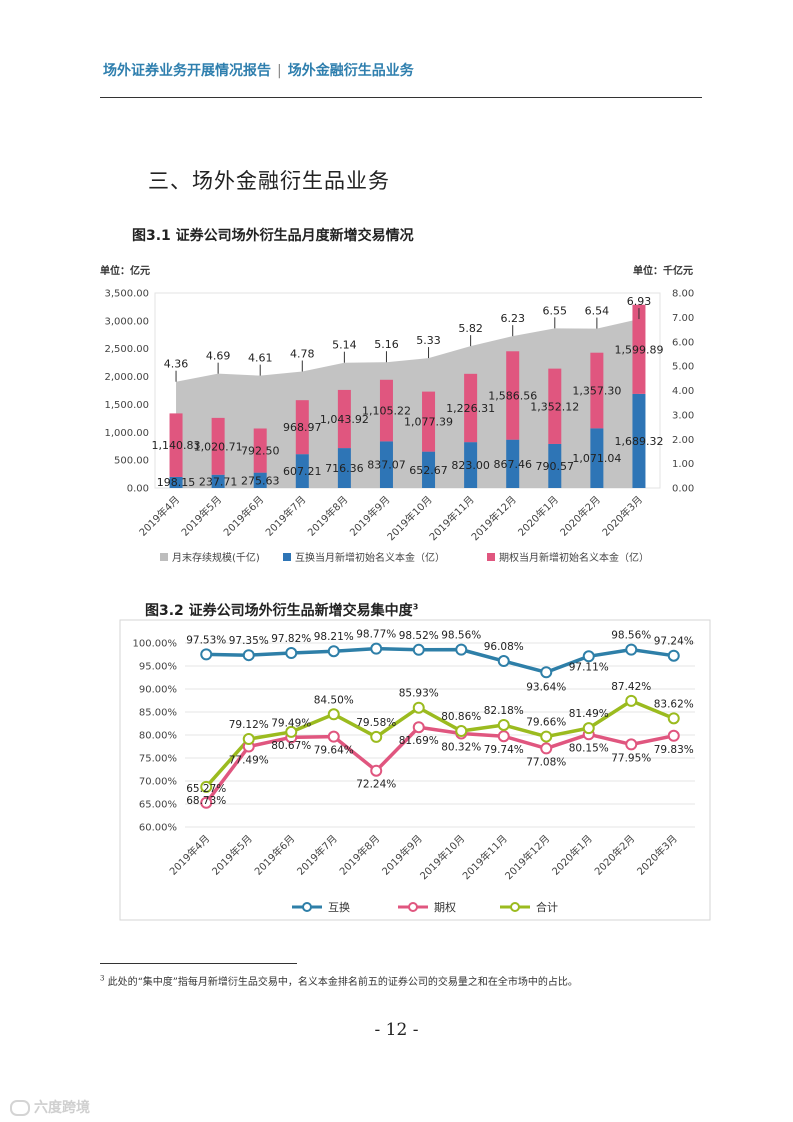 This screenshot has width=793, height=1122. I want to click on figure2-footnote-mark: 3, so click(415, 607).